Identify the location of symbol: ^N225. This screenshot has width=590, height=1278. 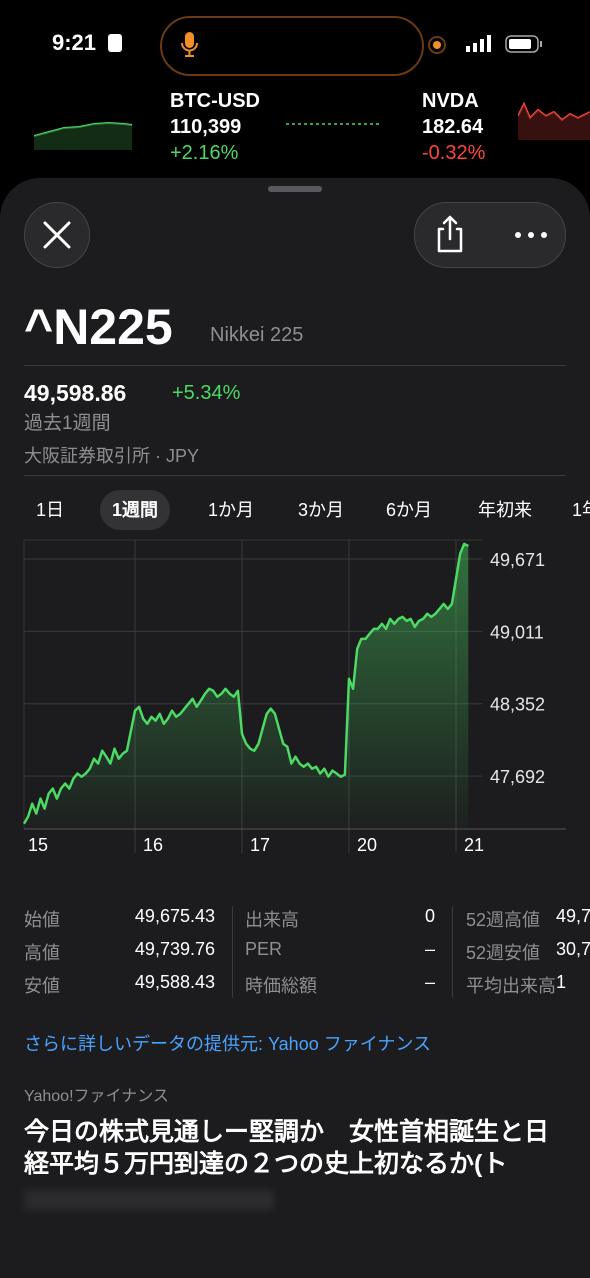
(98, 327).